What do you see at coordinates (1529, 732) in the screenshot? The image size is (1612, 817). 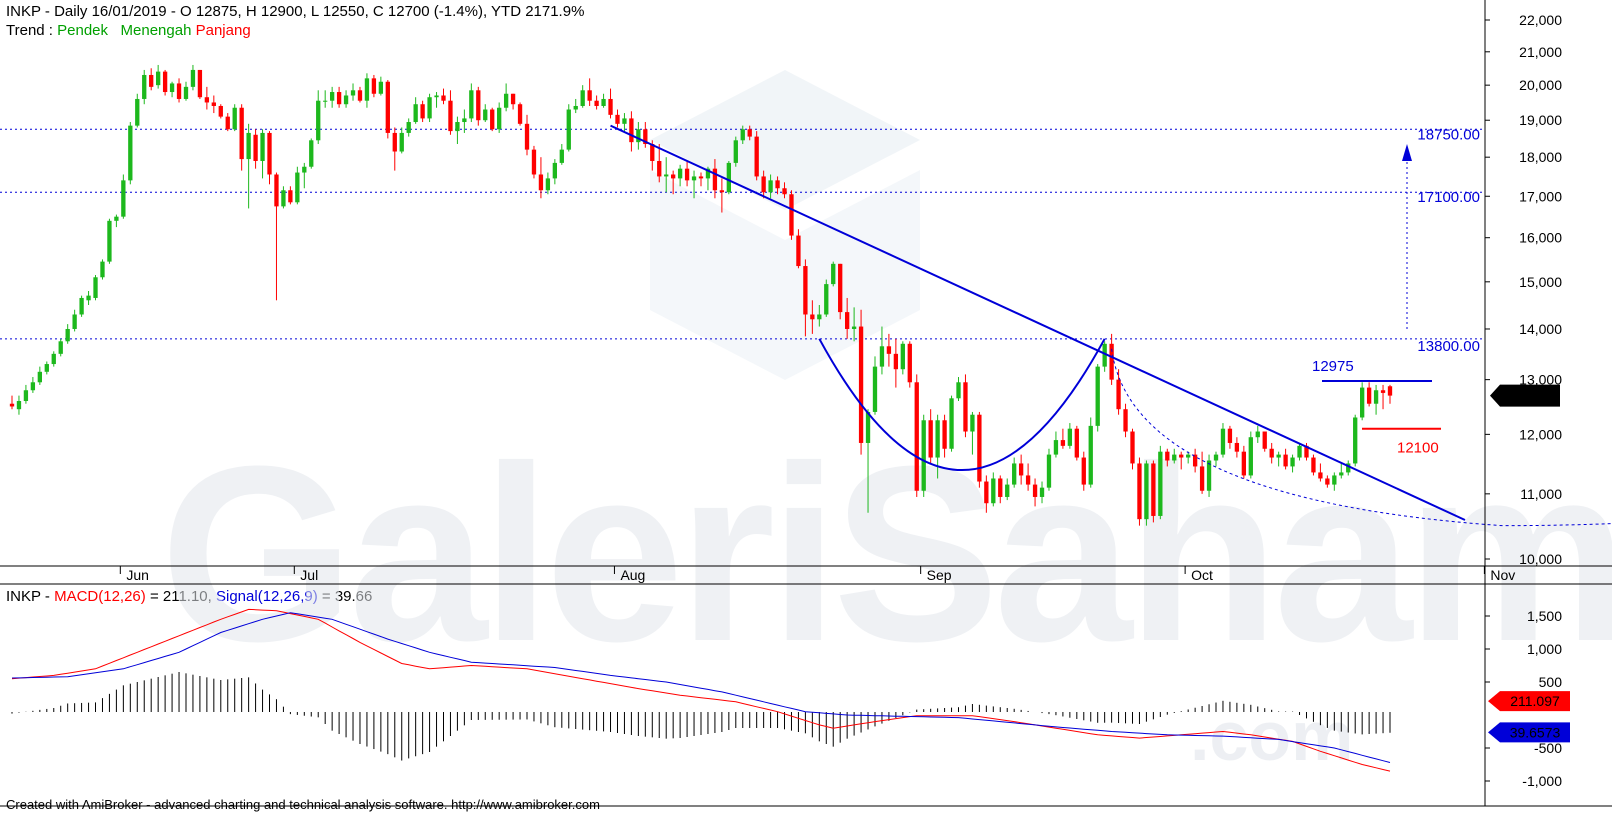 I see `signal-value-tag` at bounding box center [1529, 732].